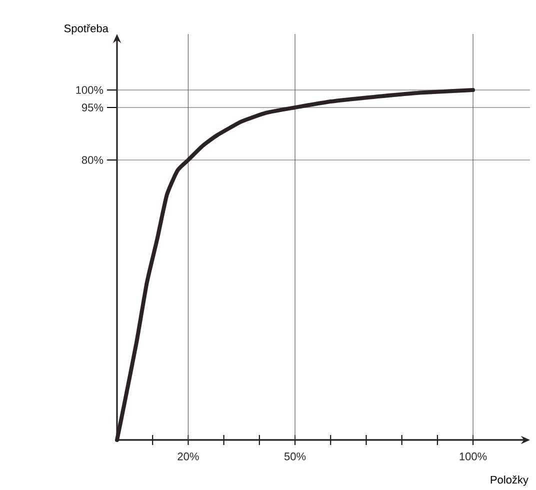 Image resolution: width=536 pixels, height=490 pixels. I want to click on y-tick-label: 100%, so click(90, 90).